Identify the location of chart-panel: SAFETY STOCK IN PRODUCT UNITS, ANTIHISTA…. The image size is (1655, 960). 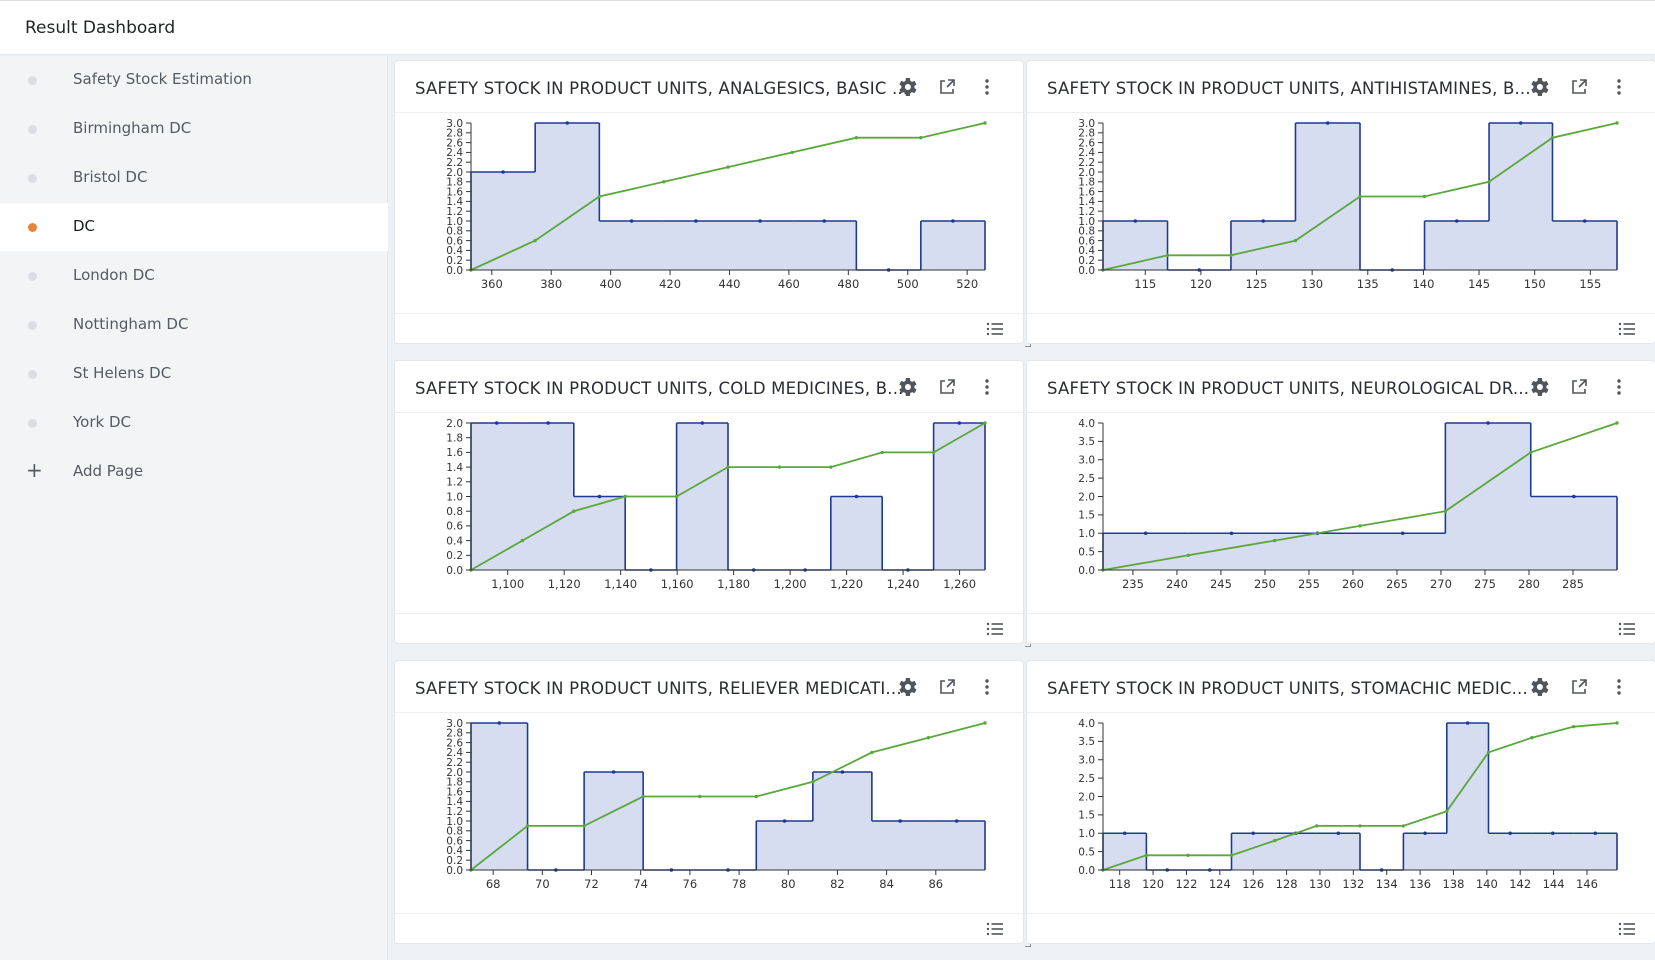
(1341, 202).